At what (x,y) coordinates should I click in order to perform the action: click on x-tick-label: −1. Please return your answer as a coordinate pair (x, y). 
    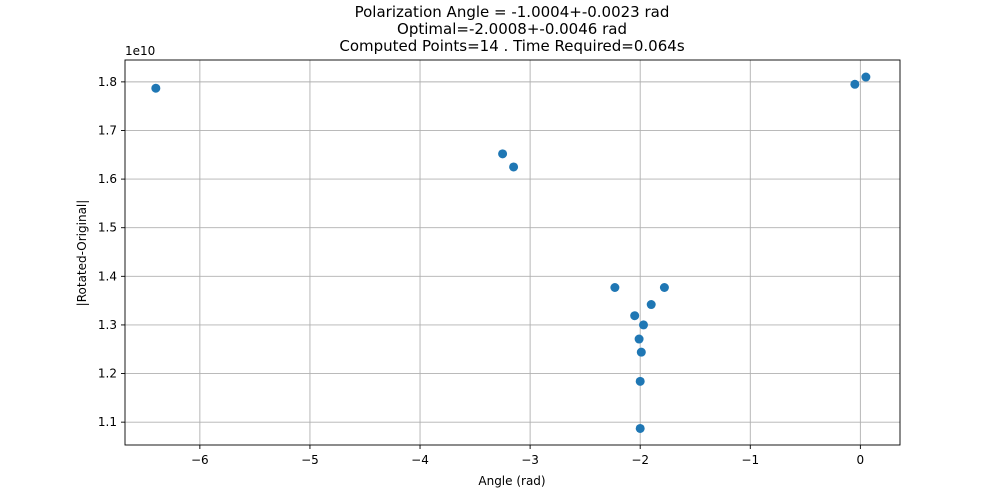
    Looking at the image, I should click on (750, 460).